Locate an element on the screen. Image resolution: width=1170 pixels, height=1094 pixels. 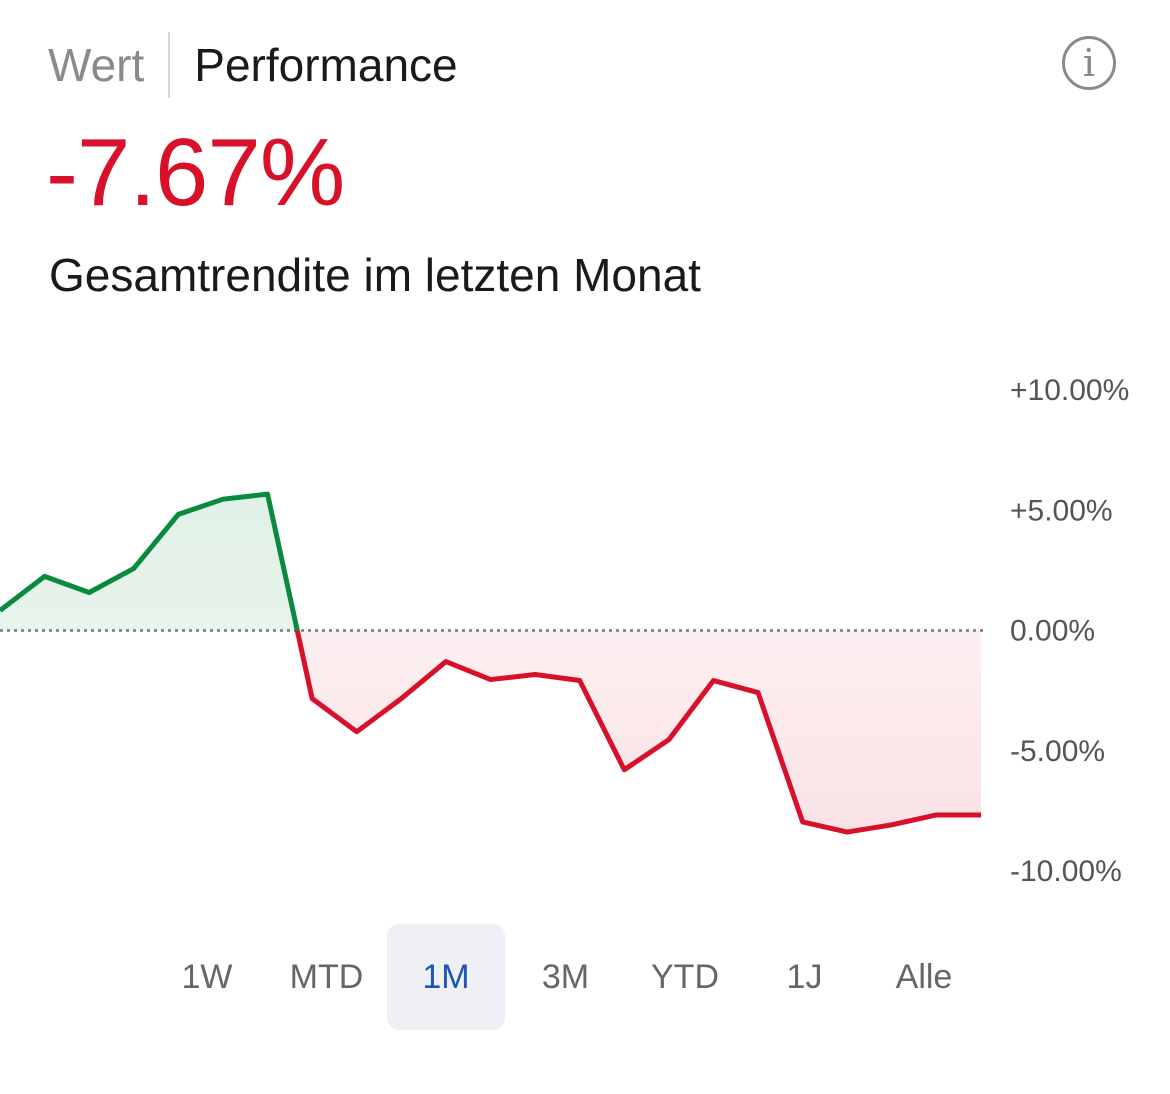
tab-wert: Wert is located at coordinates (96, 65).